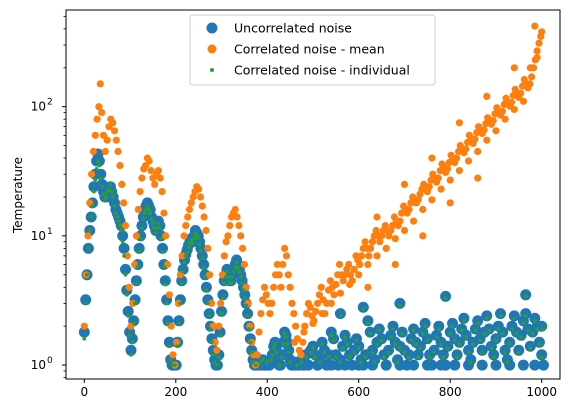  Describe the element at coordinates (38, 236) in the screenshot. I see `y-tick-label: 10` at that location.